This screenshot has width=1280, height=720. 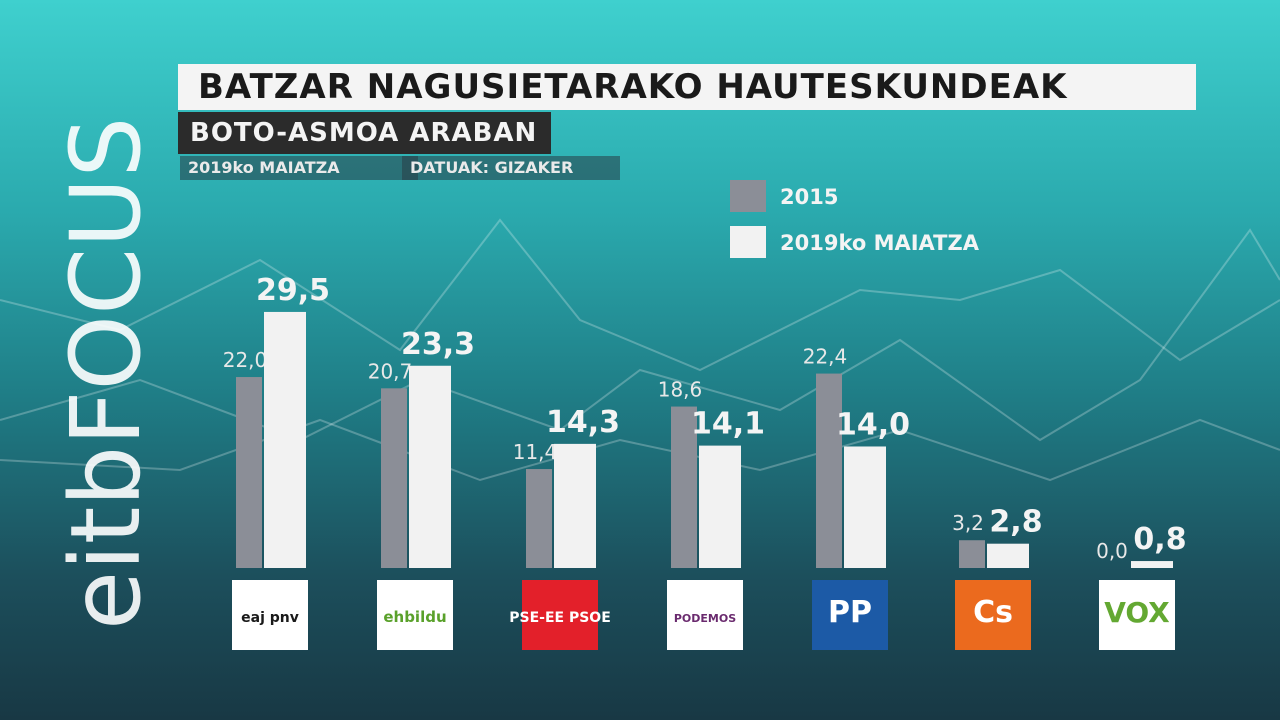 I want to click on x-tick-label: VOX, so click(x=1137, y=612).